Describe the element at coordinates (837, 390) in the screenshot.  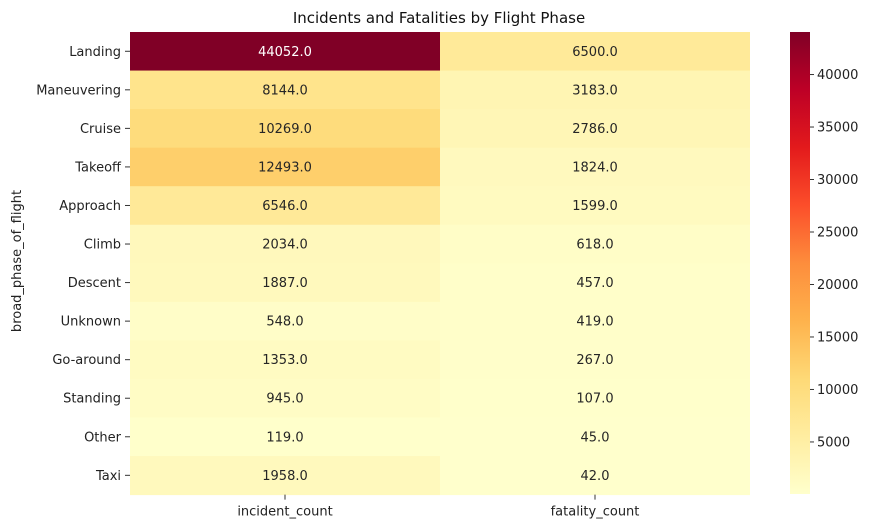
I see `colorbar-tick-label: 10000` at that location.